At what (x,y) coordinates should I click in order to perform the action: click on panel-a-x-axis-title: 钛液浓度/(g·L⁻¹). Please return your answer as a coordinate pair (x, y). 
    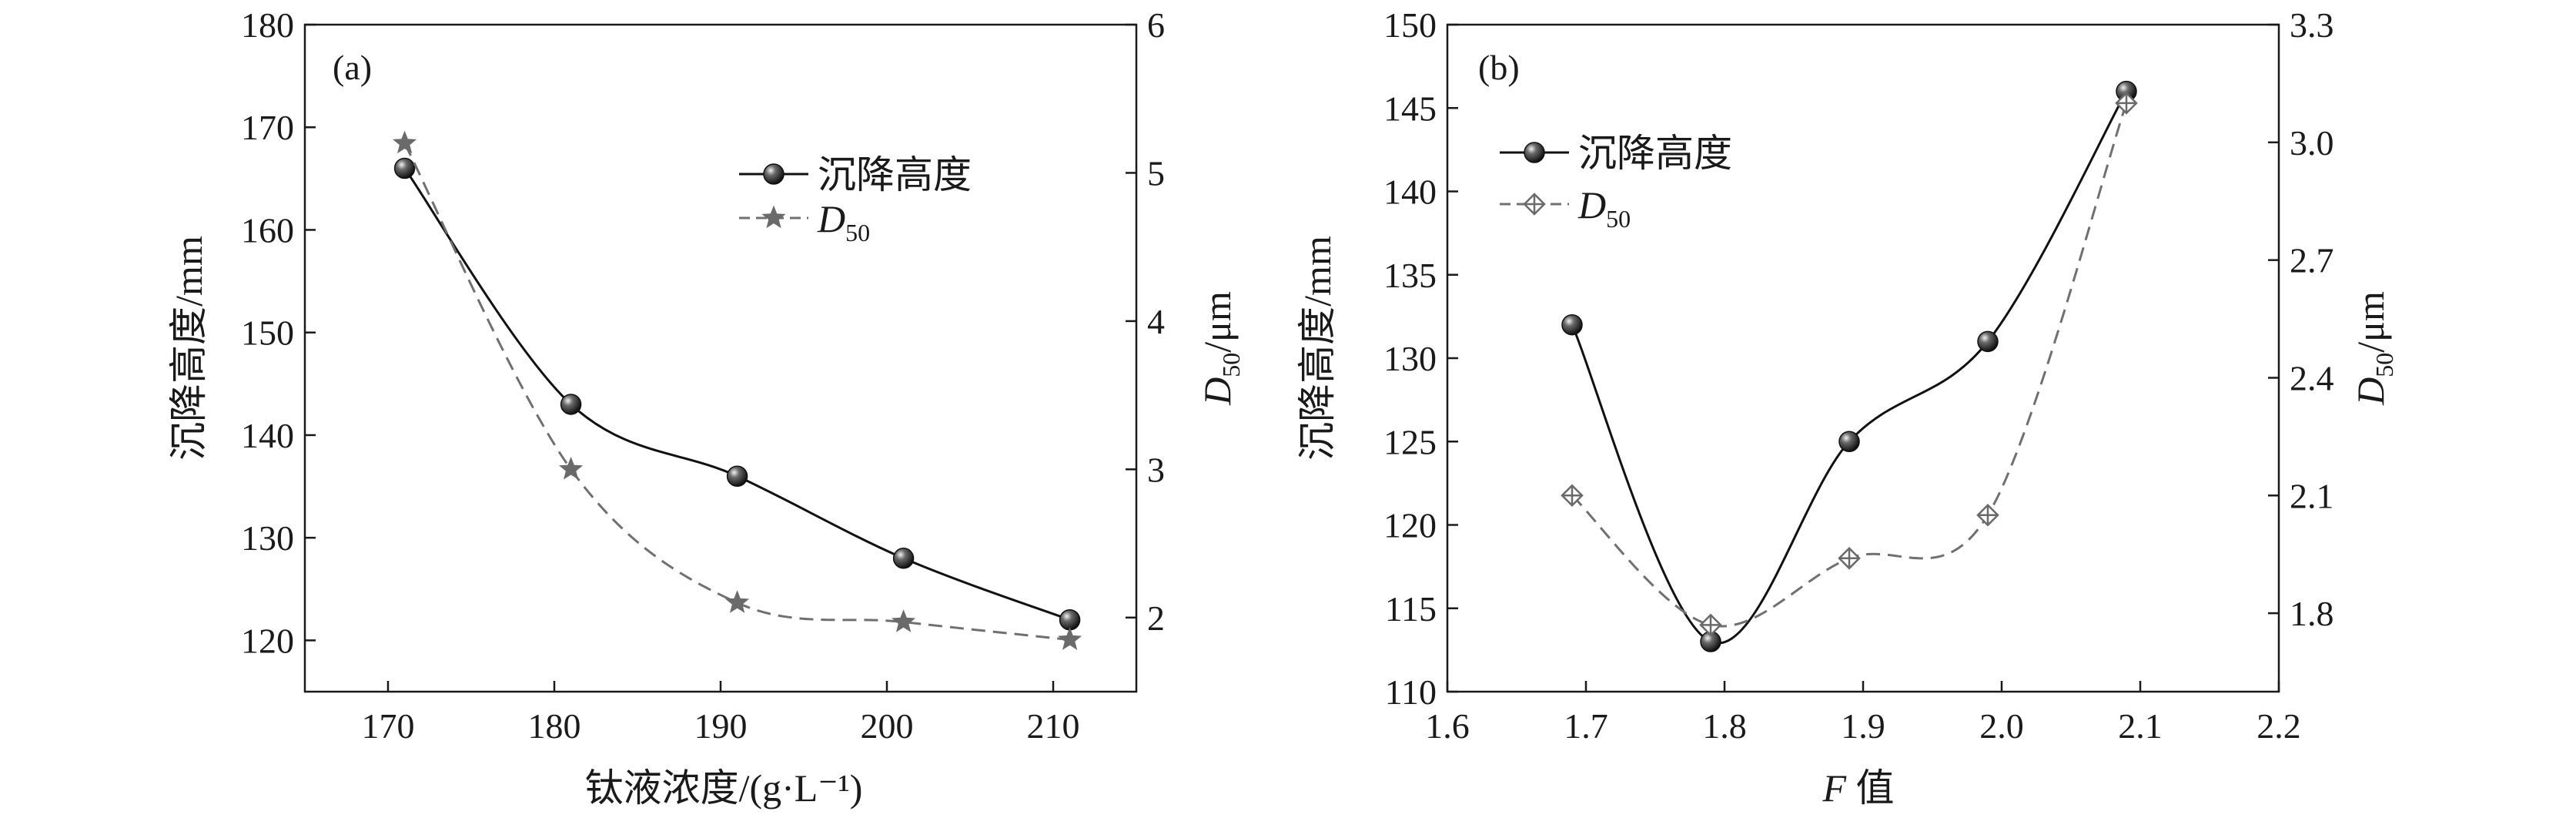
    Looking at the image, I should click on (724, 788).